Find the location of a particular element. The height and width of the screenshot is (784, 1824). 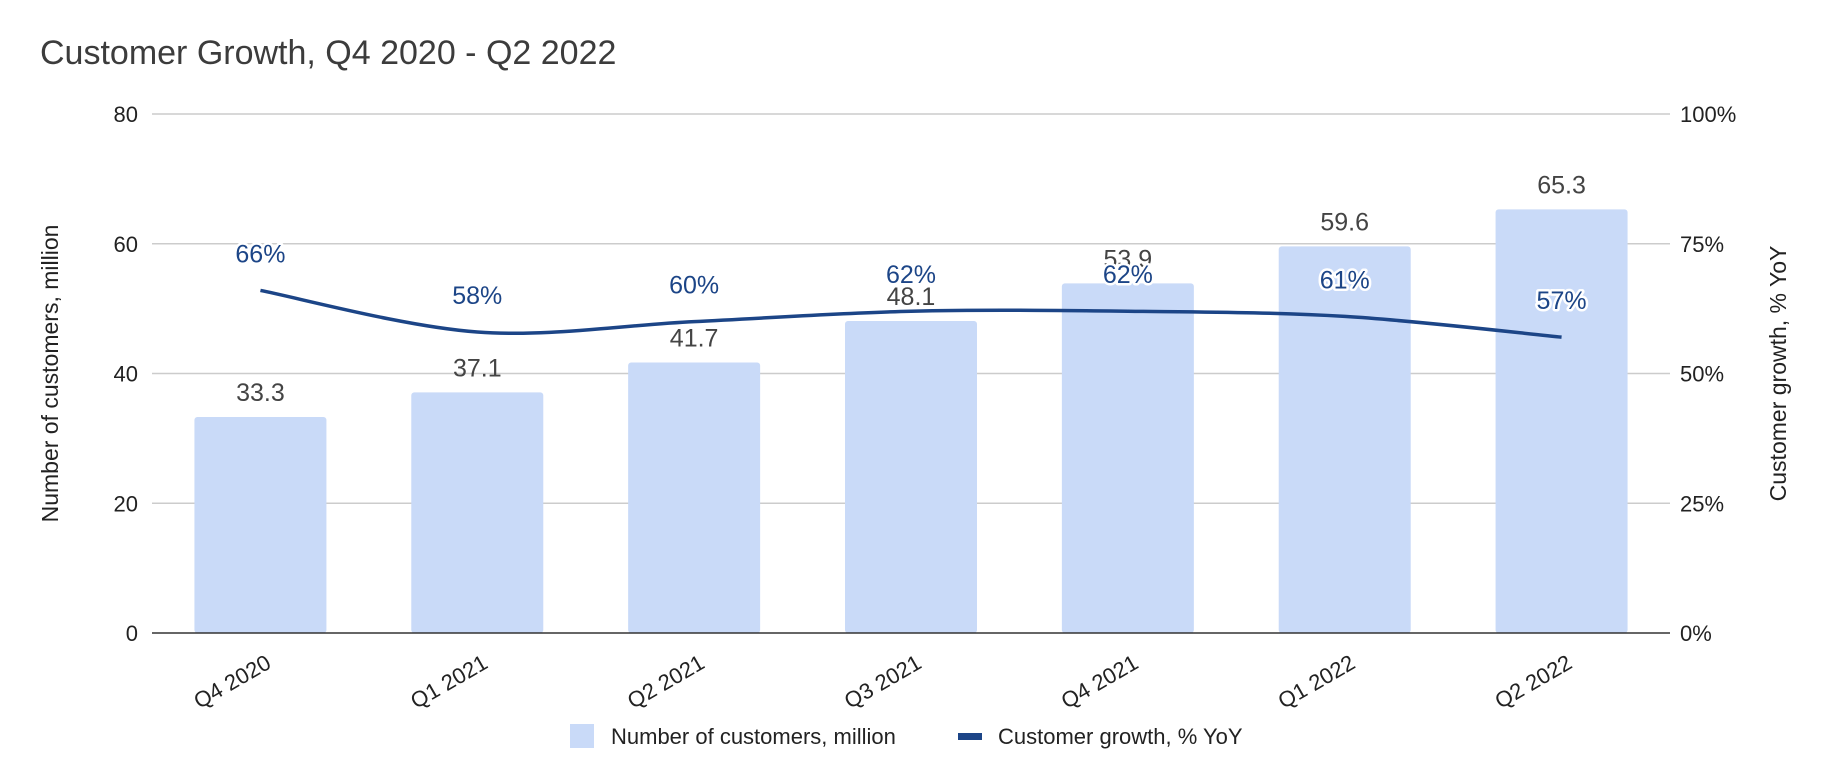

bar-value-label: 59.6 is located at coordinates (1344, 222).